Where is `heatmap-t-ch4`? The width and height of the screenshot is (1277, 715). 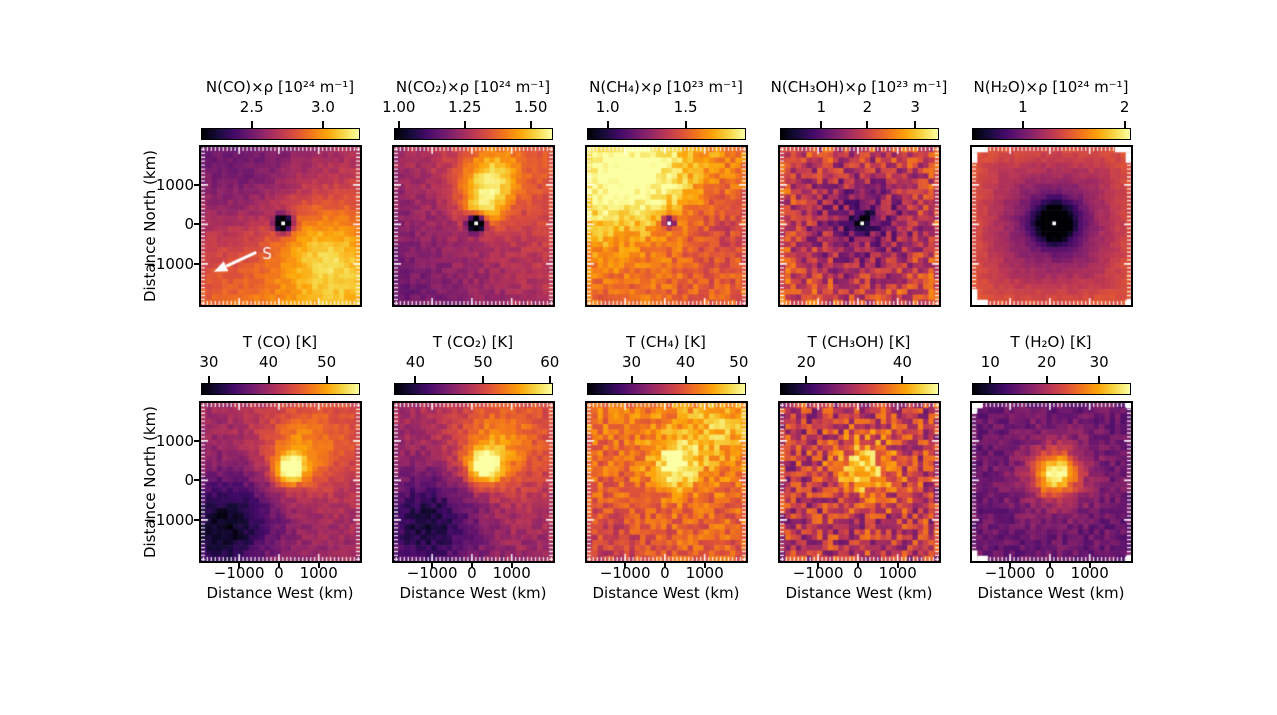
heatmap-t-ch4 is located at coordinates (666, 482).